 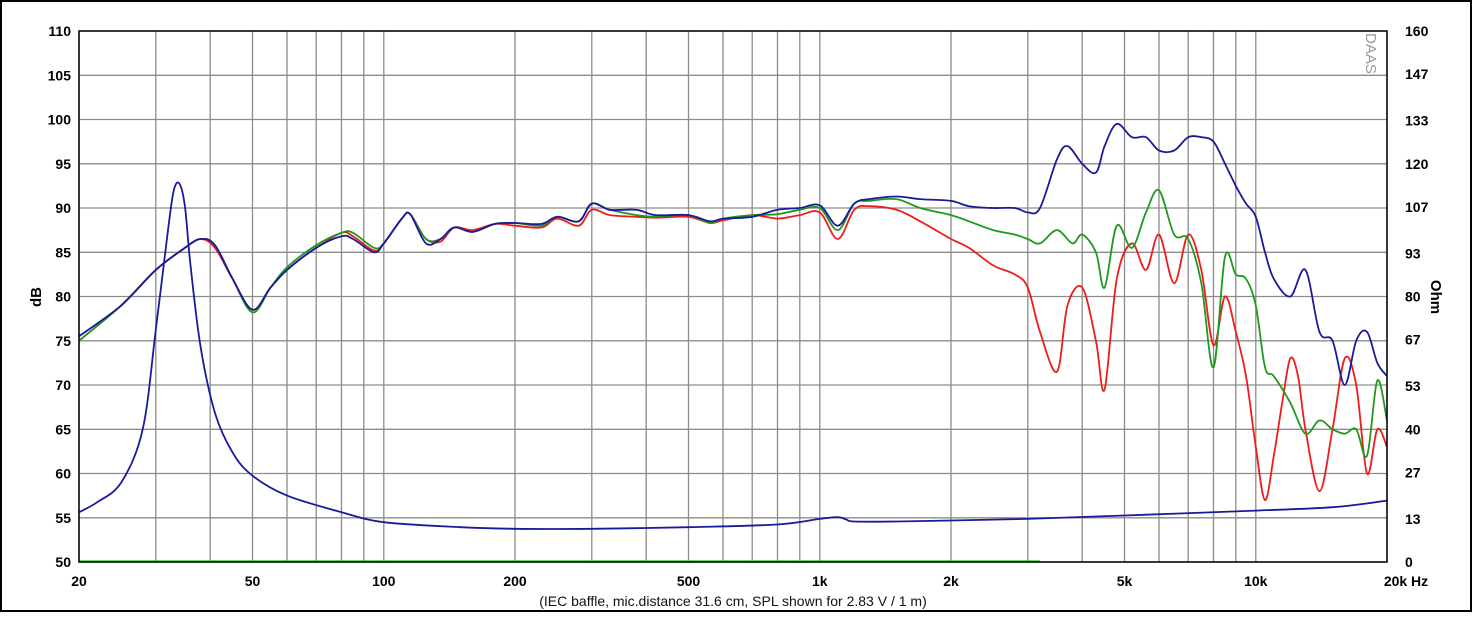 What do you see at coordinates (63, 474) in the screenshot?
I see `y-tick-label: 60` at bounding box center [63, 474].